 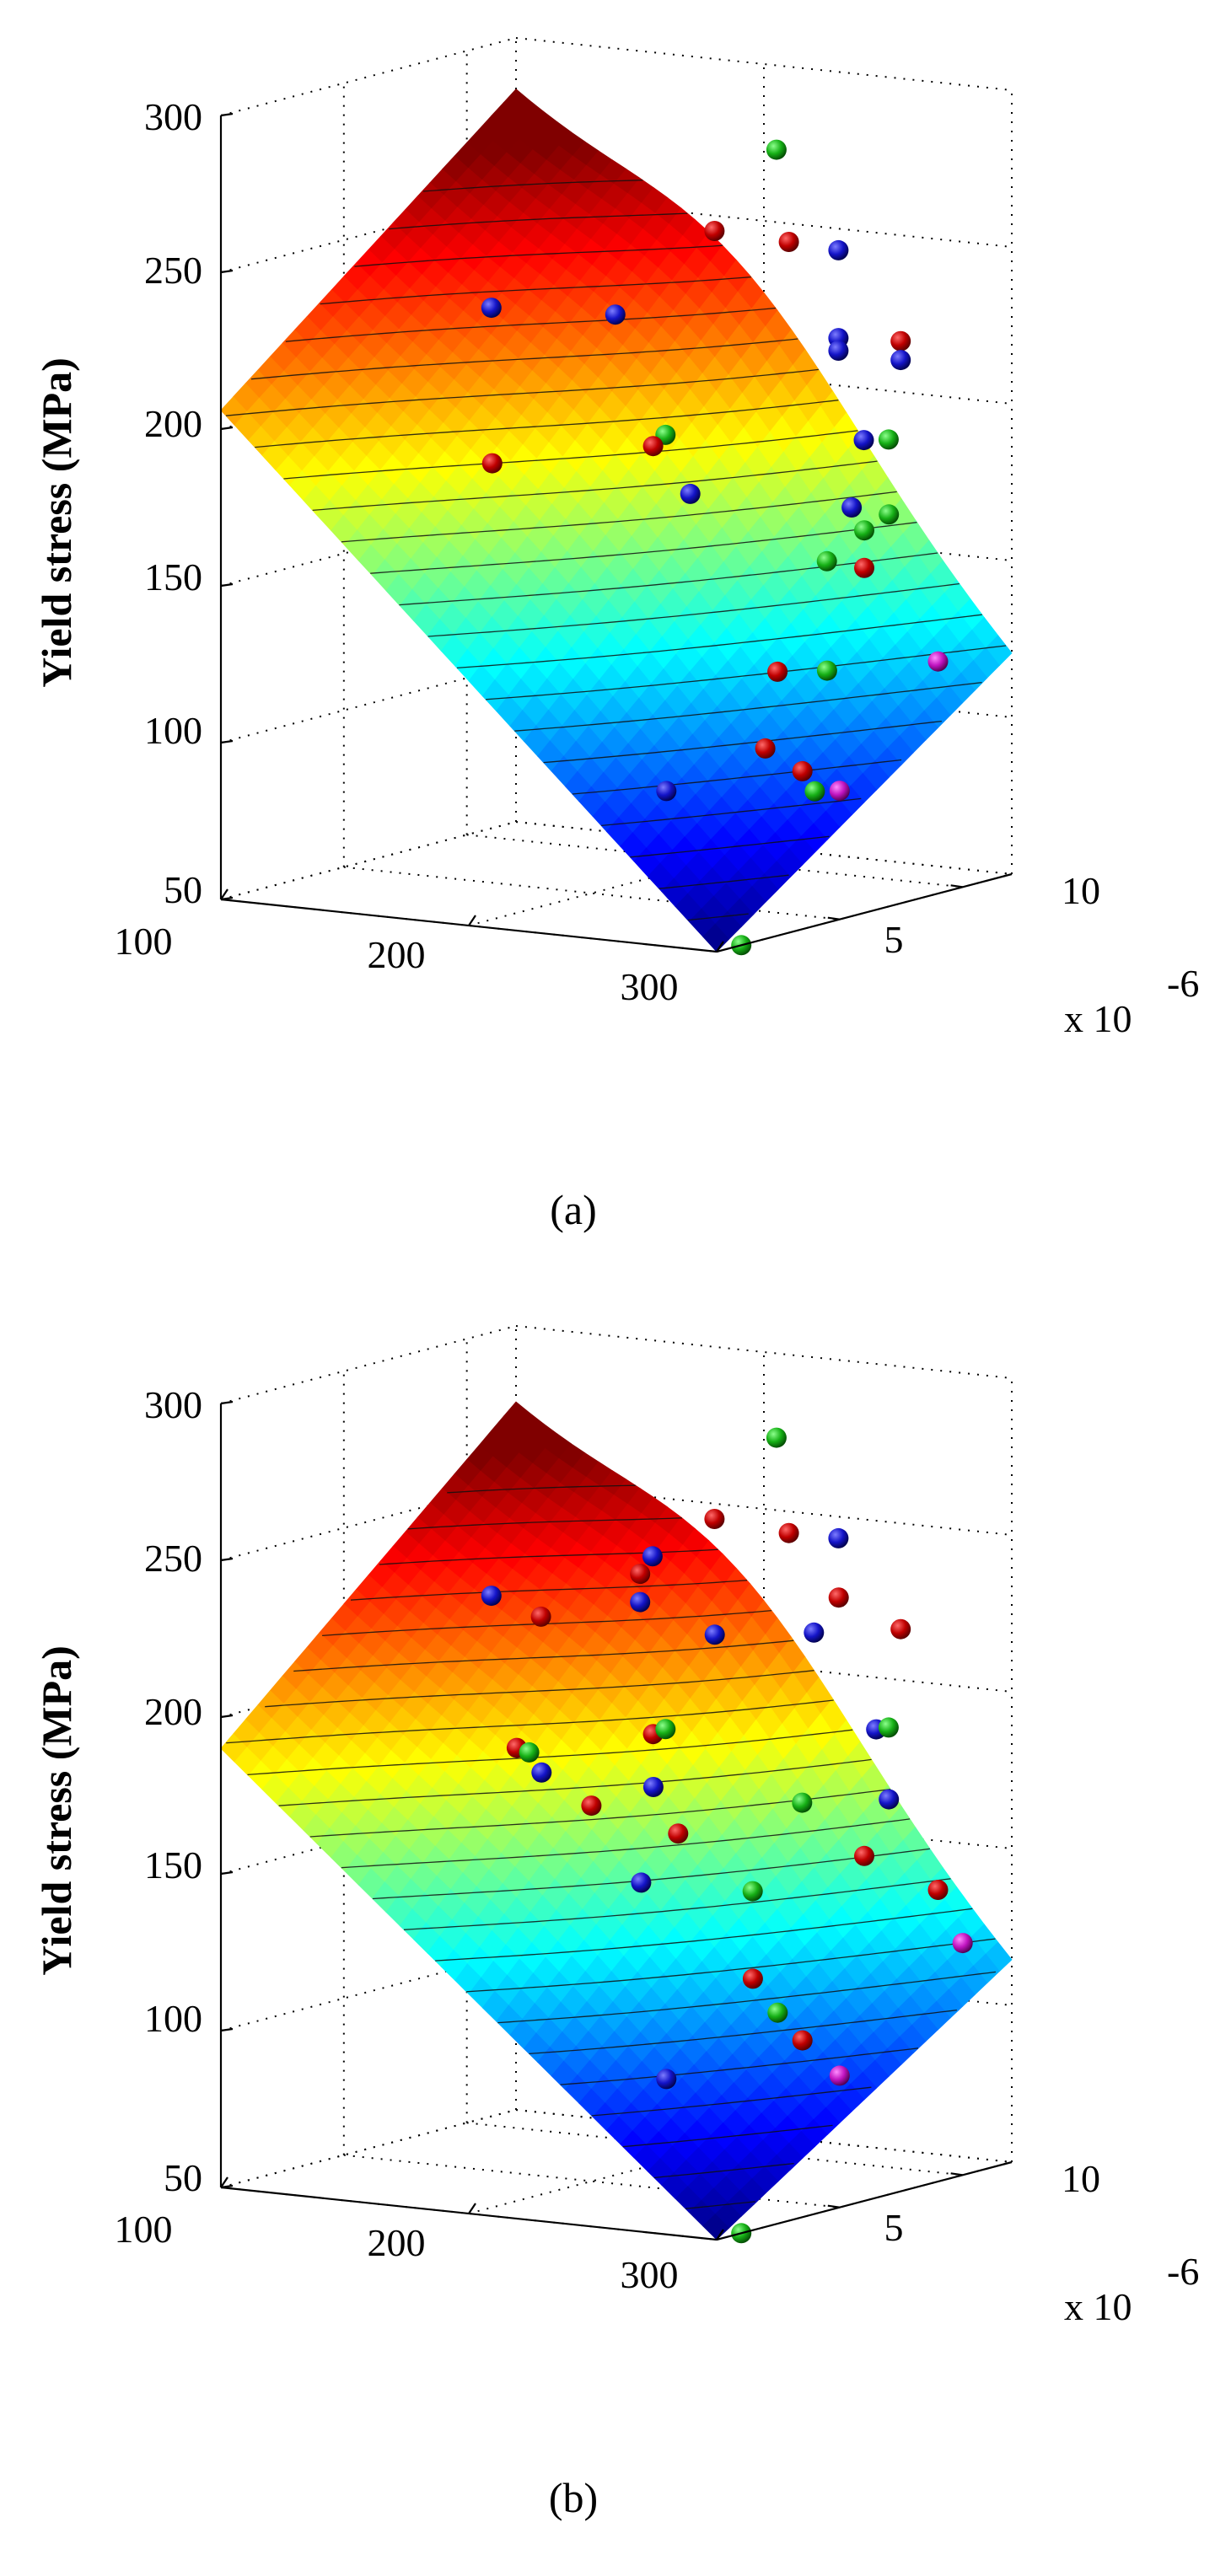 I want to click on y-tick-label: 5, so click(x=894, y=2227).